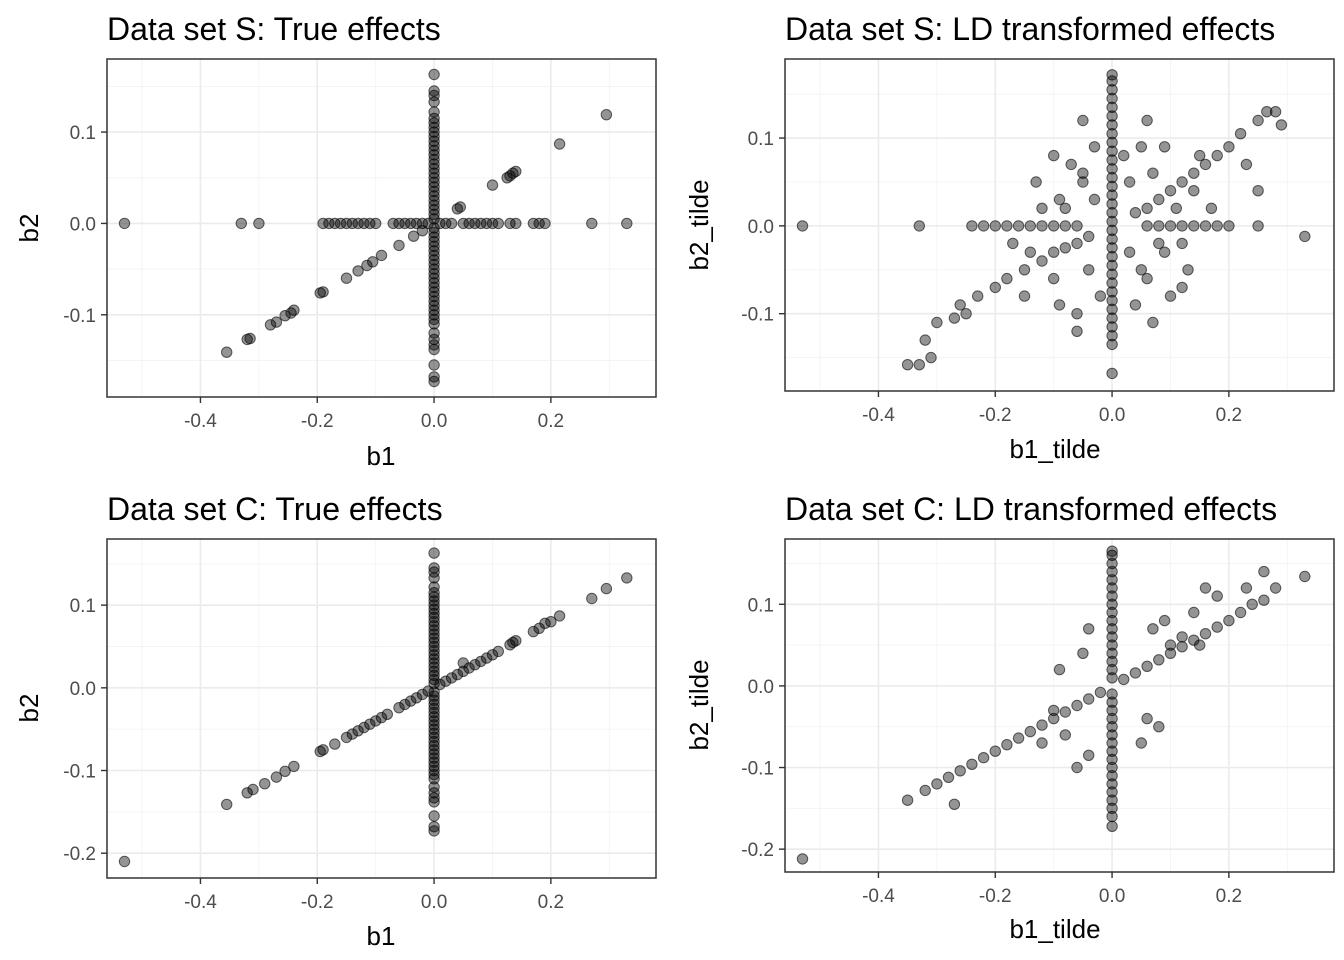  What do you see at coordinates (79, 854) in the screenshot?
I see `y-tick-label: -0.2` at bounding box center [79, 854].